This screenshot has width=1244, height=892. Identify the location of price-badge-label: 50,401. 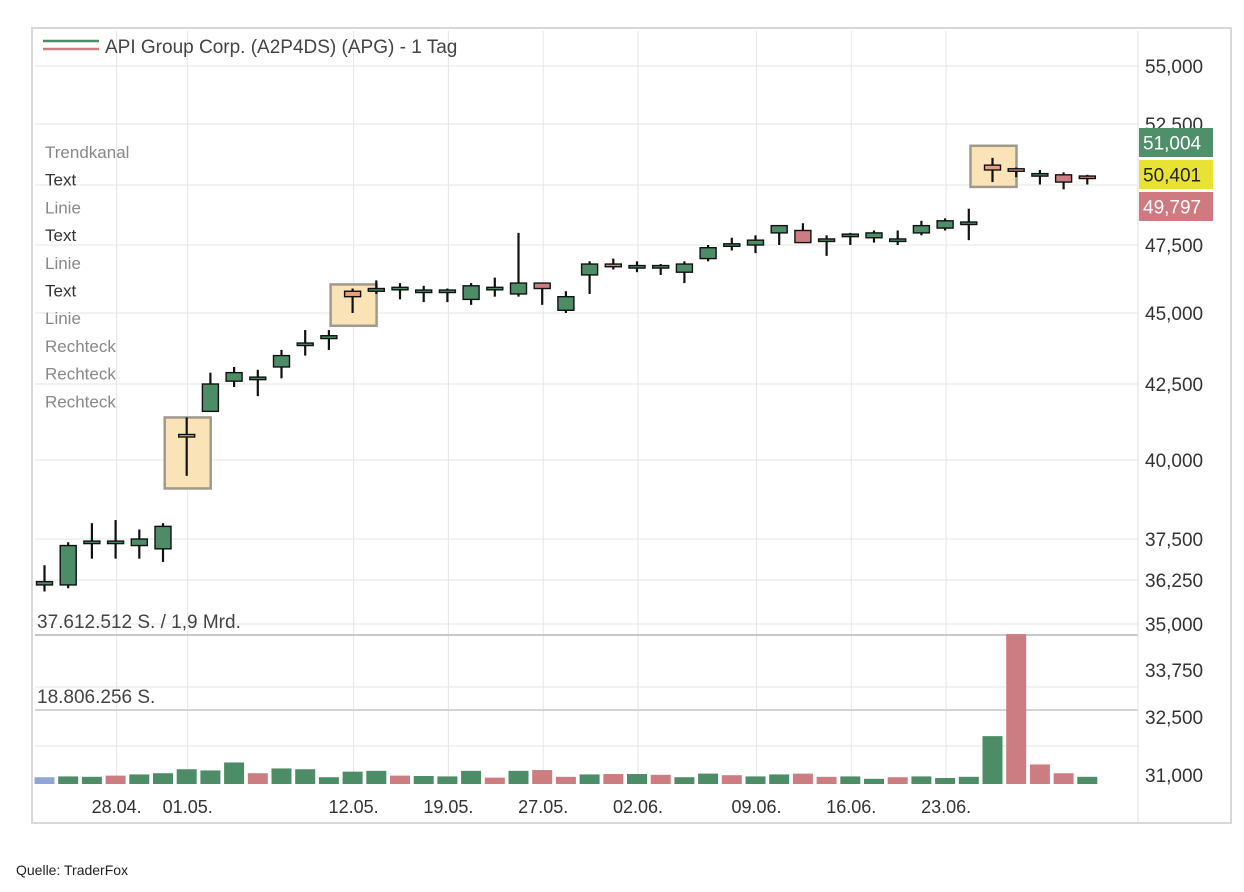
(1172, 176).